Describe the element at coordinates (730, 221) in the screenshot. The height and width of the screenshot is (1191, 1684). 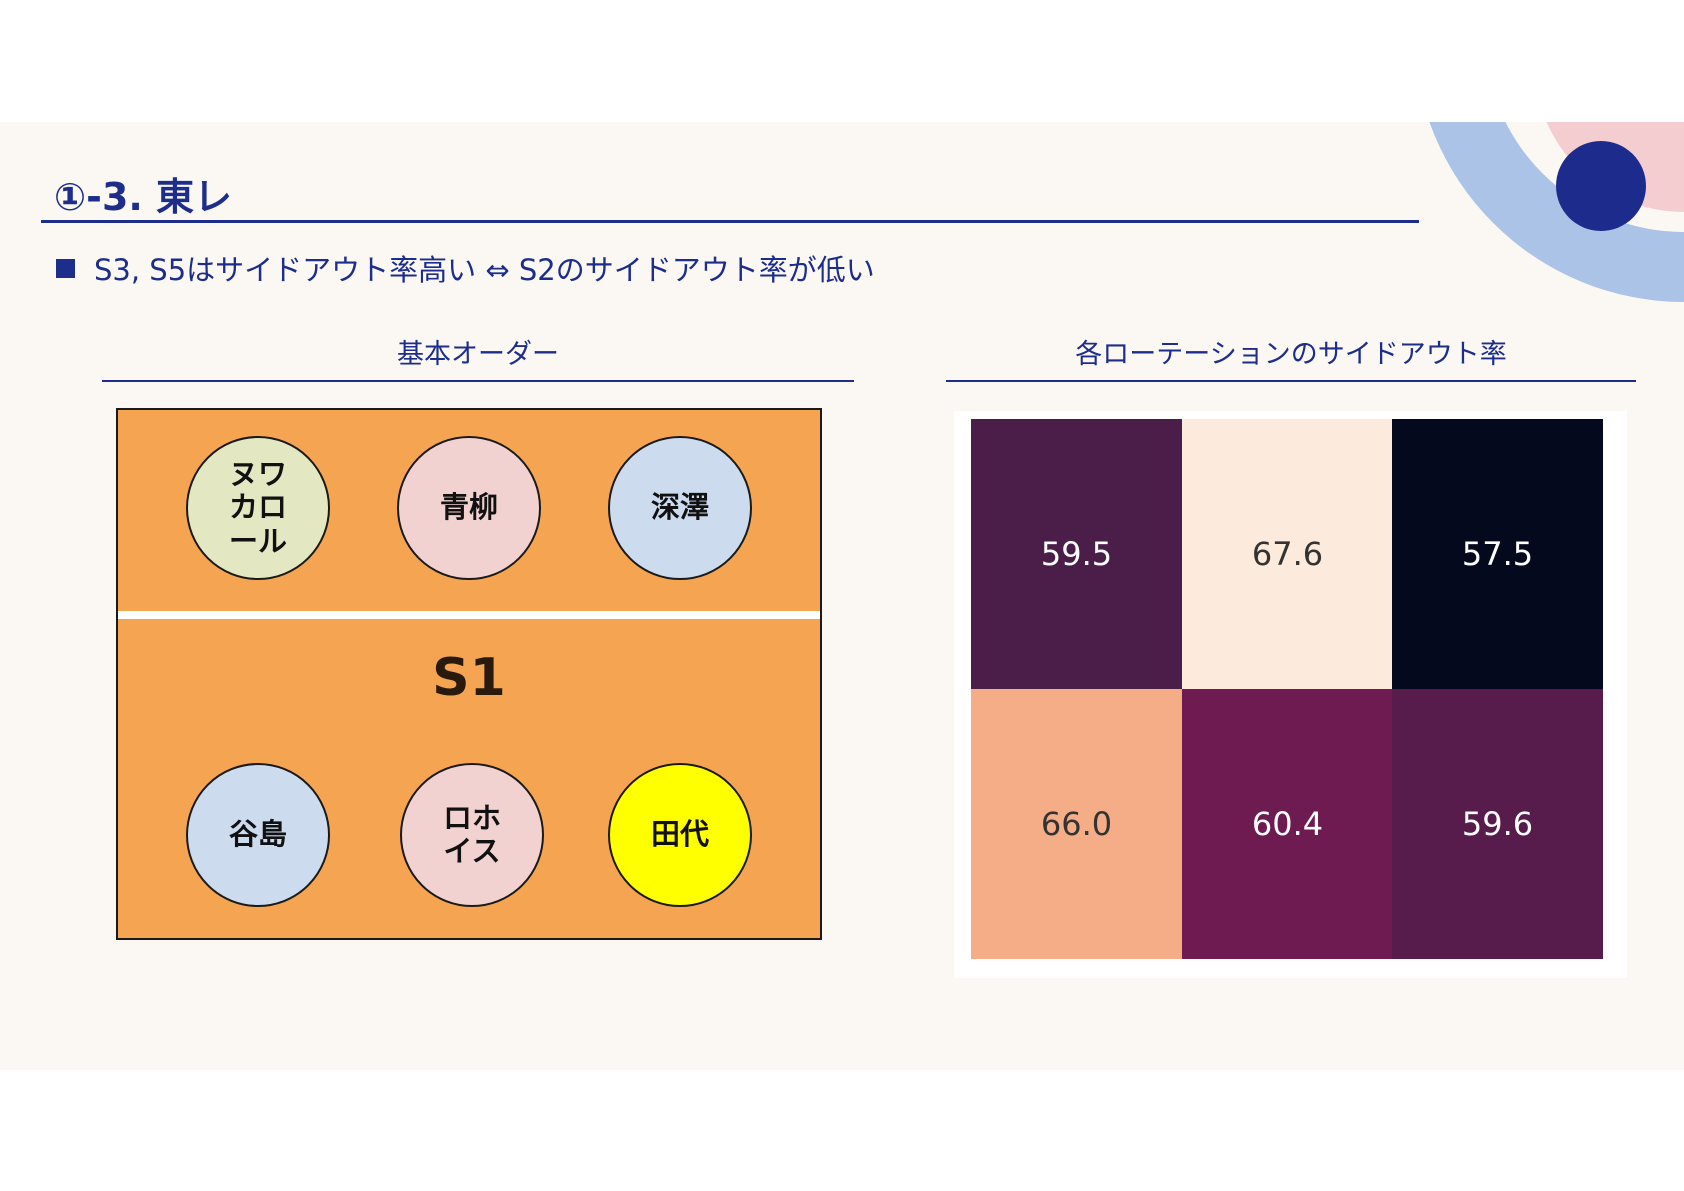
I see `title-underline` at that location.